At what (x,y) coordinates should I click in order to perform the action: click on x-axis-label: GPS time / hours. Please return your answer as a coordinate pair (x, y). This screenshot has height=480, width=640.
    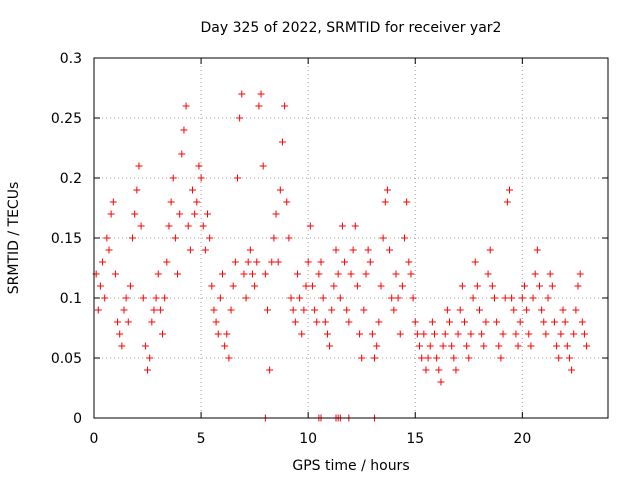
    Looking at the image, I should click on (350, 466).